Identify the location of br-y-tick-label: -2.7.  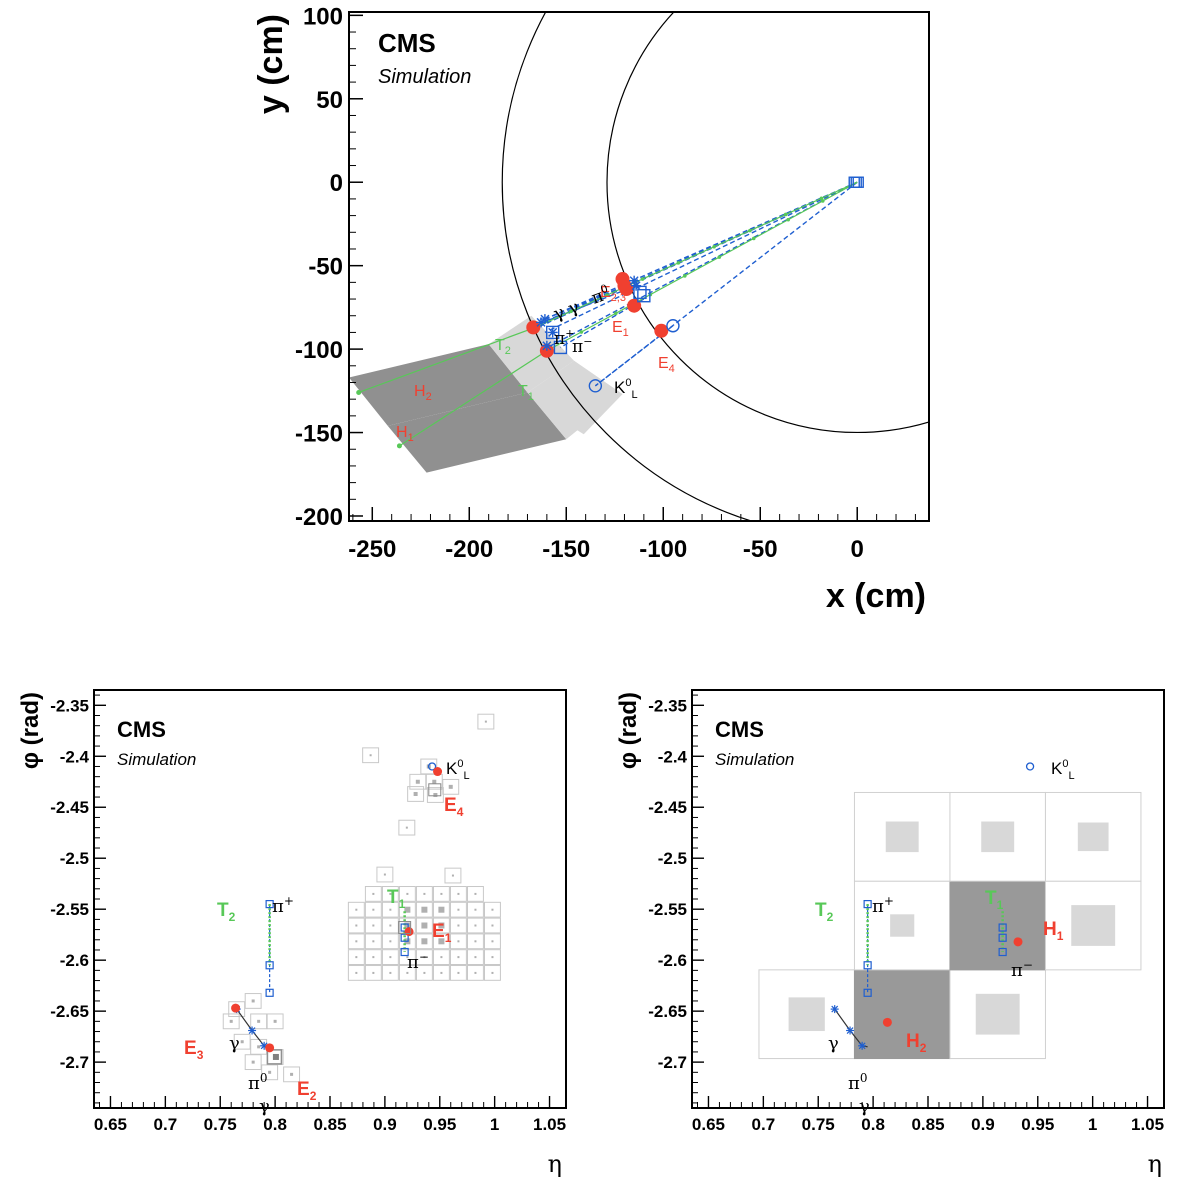
(672, 1062).